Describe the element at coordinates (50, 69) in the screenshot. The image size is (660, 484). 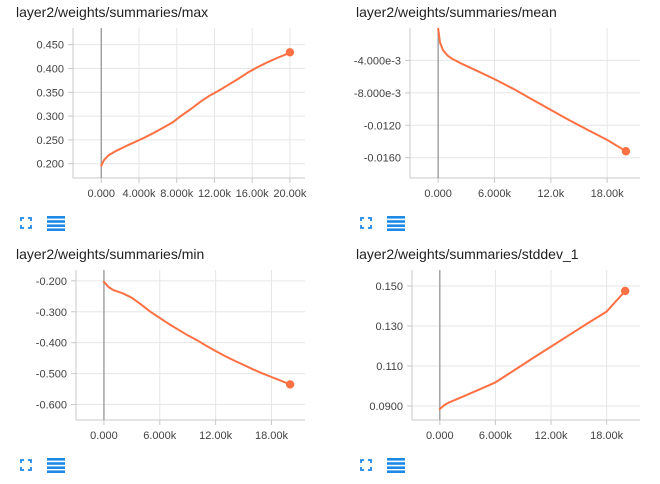
I see `y-tick-label: 0.400` at that location.